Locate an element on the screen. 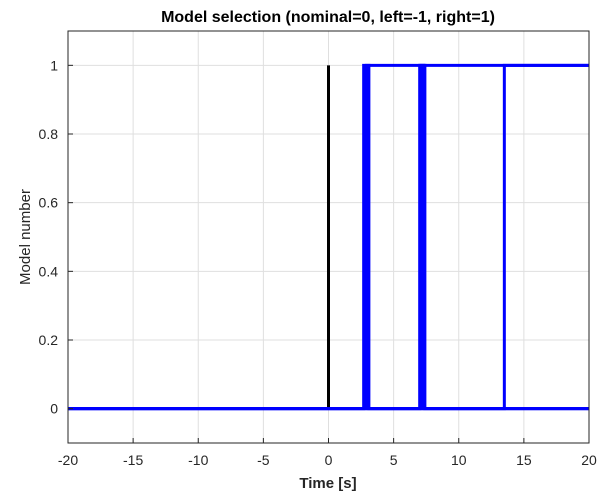 This screenshot has height=497, width=613. x-tick-label: 10 is located at coordinates (459, 460).